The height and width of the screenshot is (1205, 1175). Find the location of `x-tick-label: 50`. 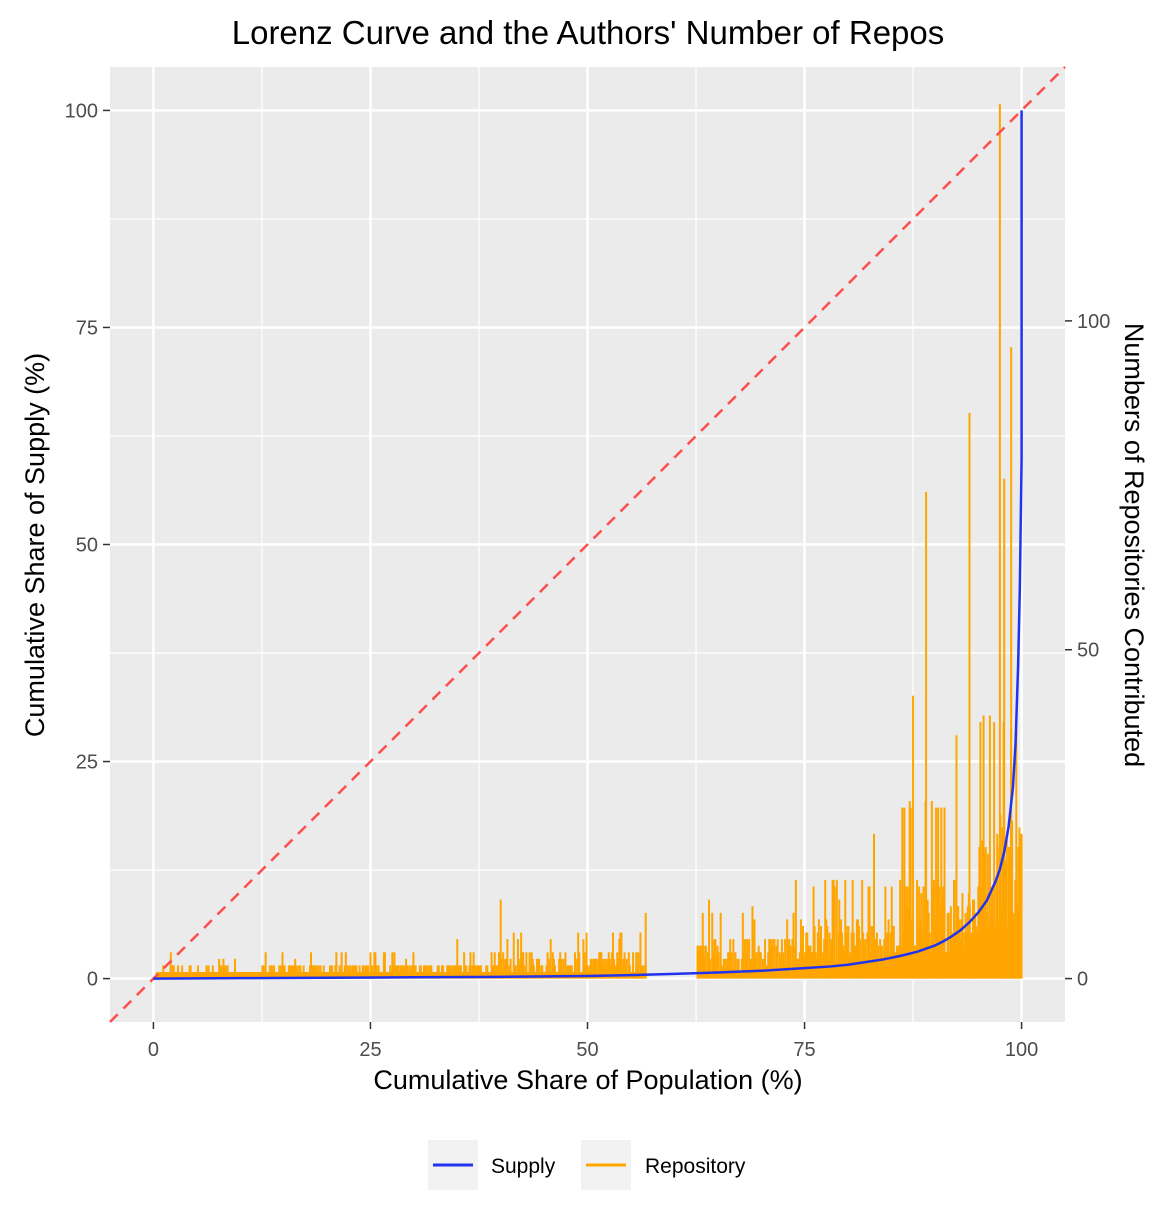

x-tick-label: 50 is located at coordinates (587, 1050).